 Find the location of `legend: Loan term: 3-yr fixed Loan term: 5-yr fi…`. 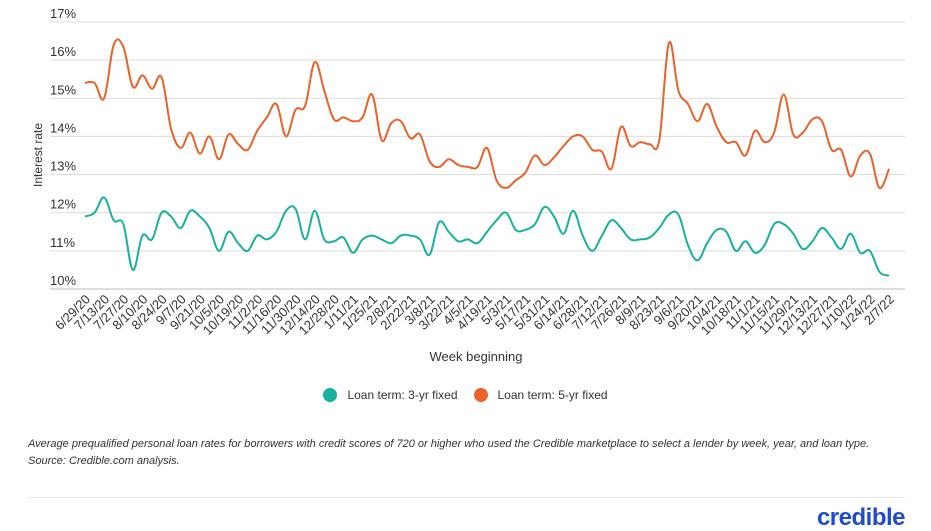

legend: Loan term: 3-yr fixed Loan term: 5-yr fi… is located at coordinates (465, 395).